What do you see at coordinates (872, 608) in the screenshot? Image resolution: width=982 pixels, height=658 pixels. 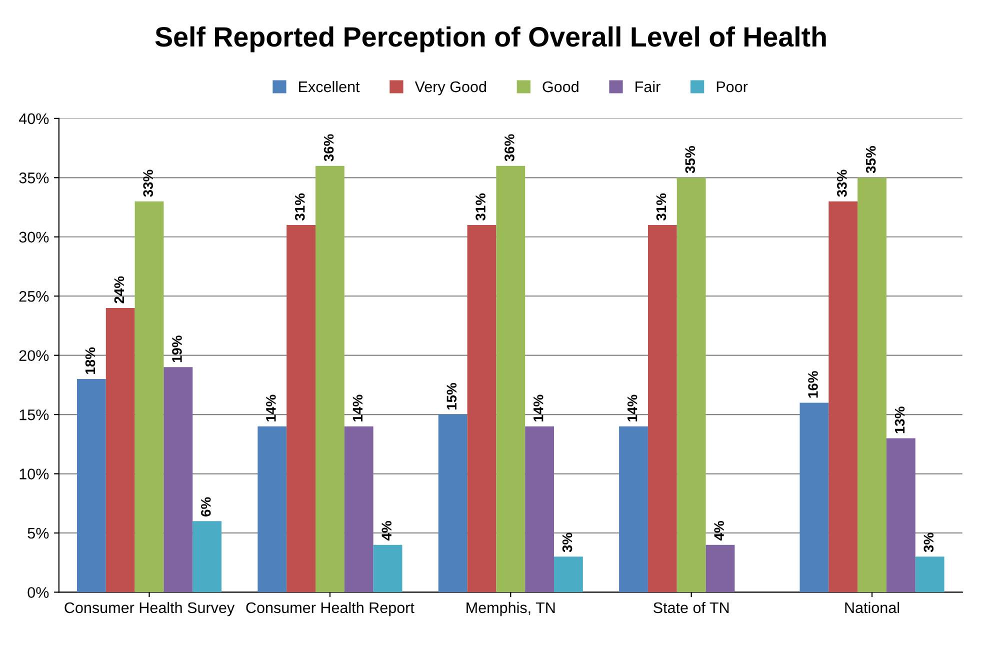 I see `x-tick-label: National` at bounding box center [872, 608].